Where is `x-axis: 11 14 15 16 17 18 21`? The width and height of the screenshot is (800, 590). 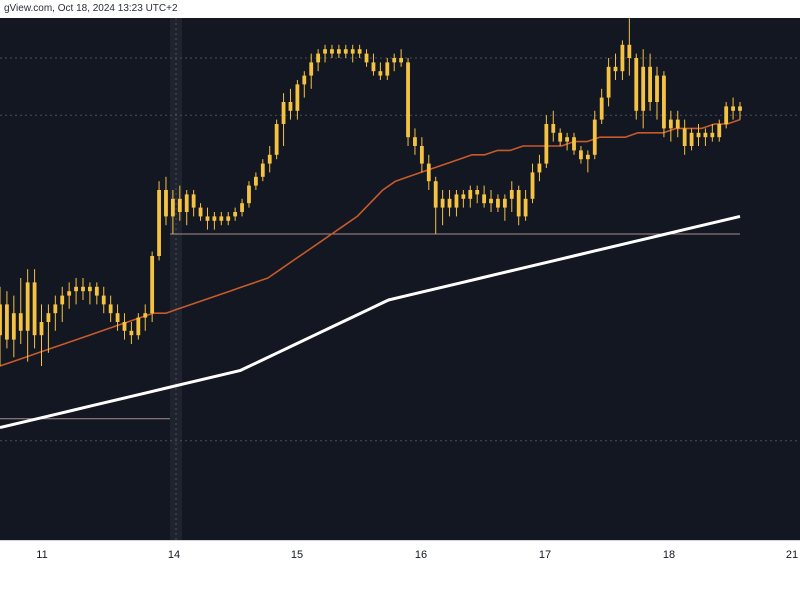 x-axis: 11 14 15 16 17 18 21 is located at coordinates (400, 553).